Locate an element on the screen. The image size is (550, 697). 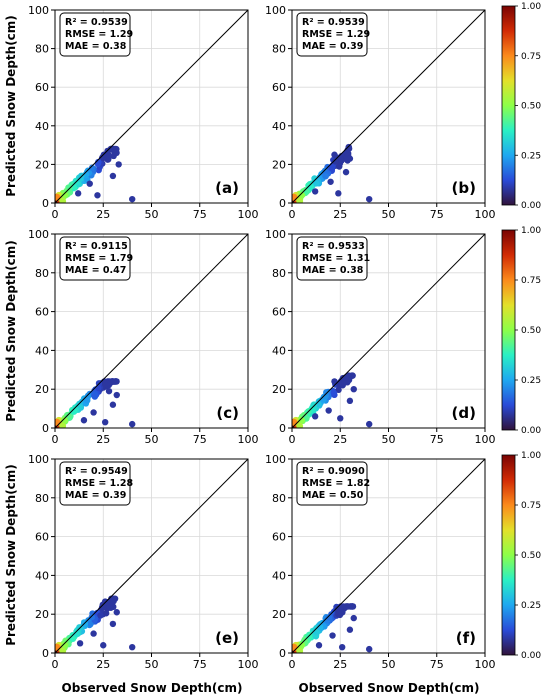
stat-line: RMSE = 1.82 is located at coordinates (336, 483).